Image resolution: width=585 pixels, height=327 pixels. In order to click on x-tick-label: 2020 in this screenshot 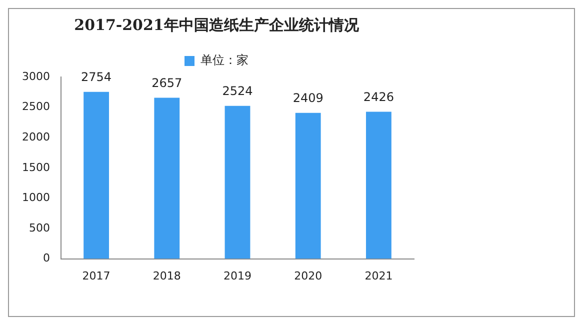, I will do `click(308, 275)`.